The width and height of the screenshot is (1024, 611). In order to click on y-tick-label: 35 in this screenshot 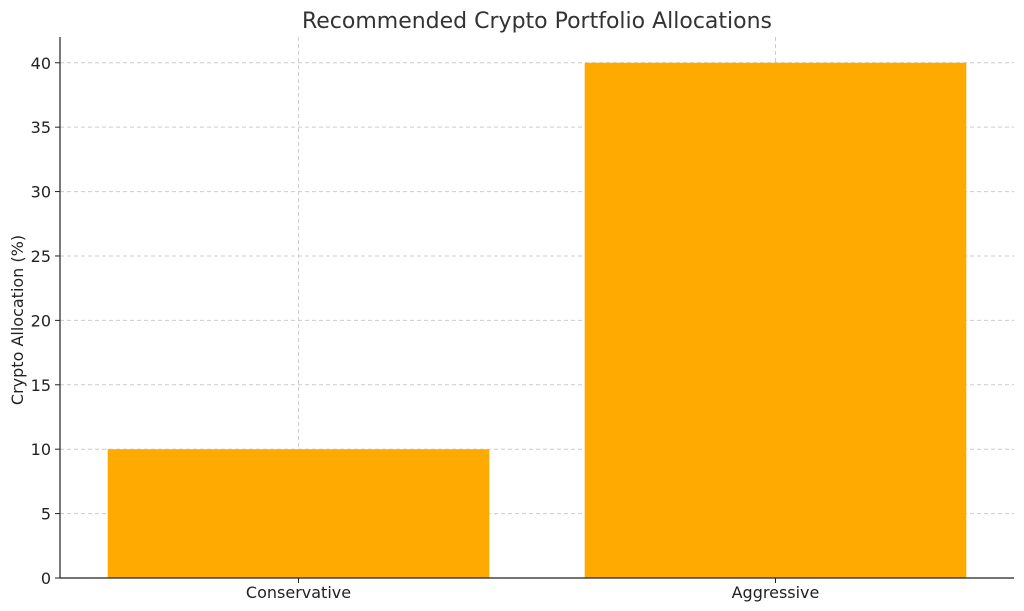, I will do `click(41, 127)`.